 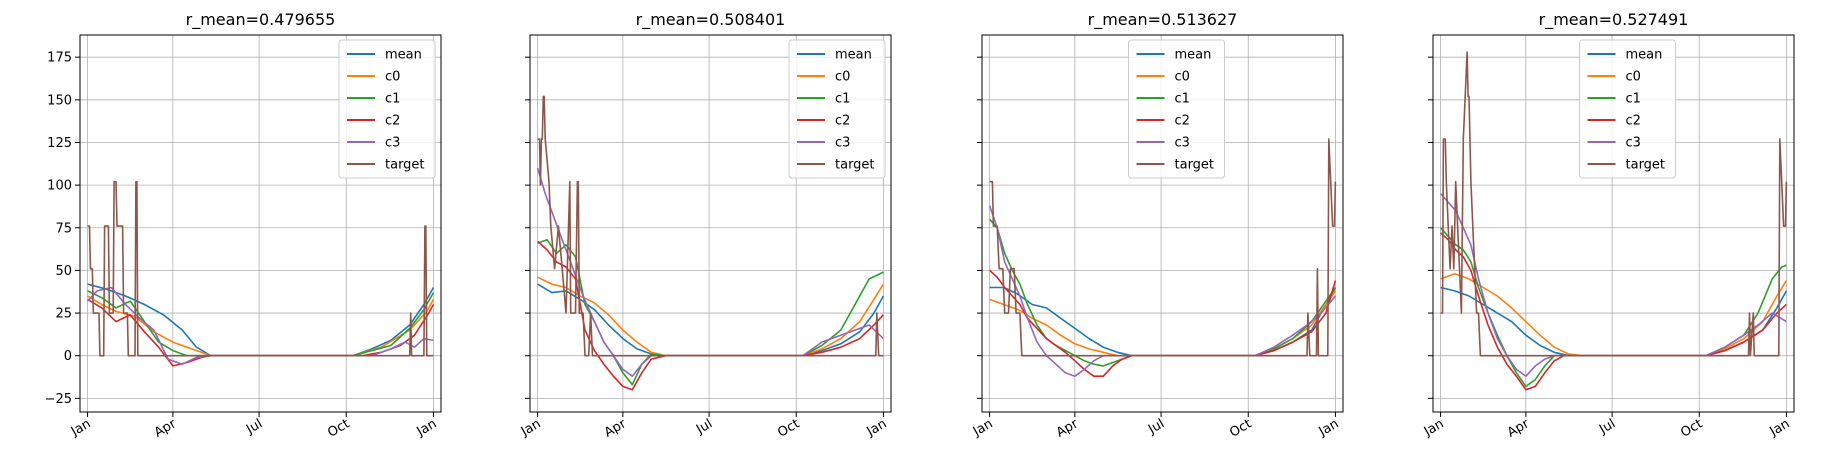 What do you see at coordinates (1163, 20) in the screenshot?
I see `chart-title: r_mean=0.513627` at bounding box center [1163, 20].